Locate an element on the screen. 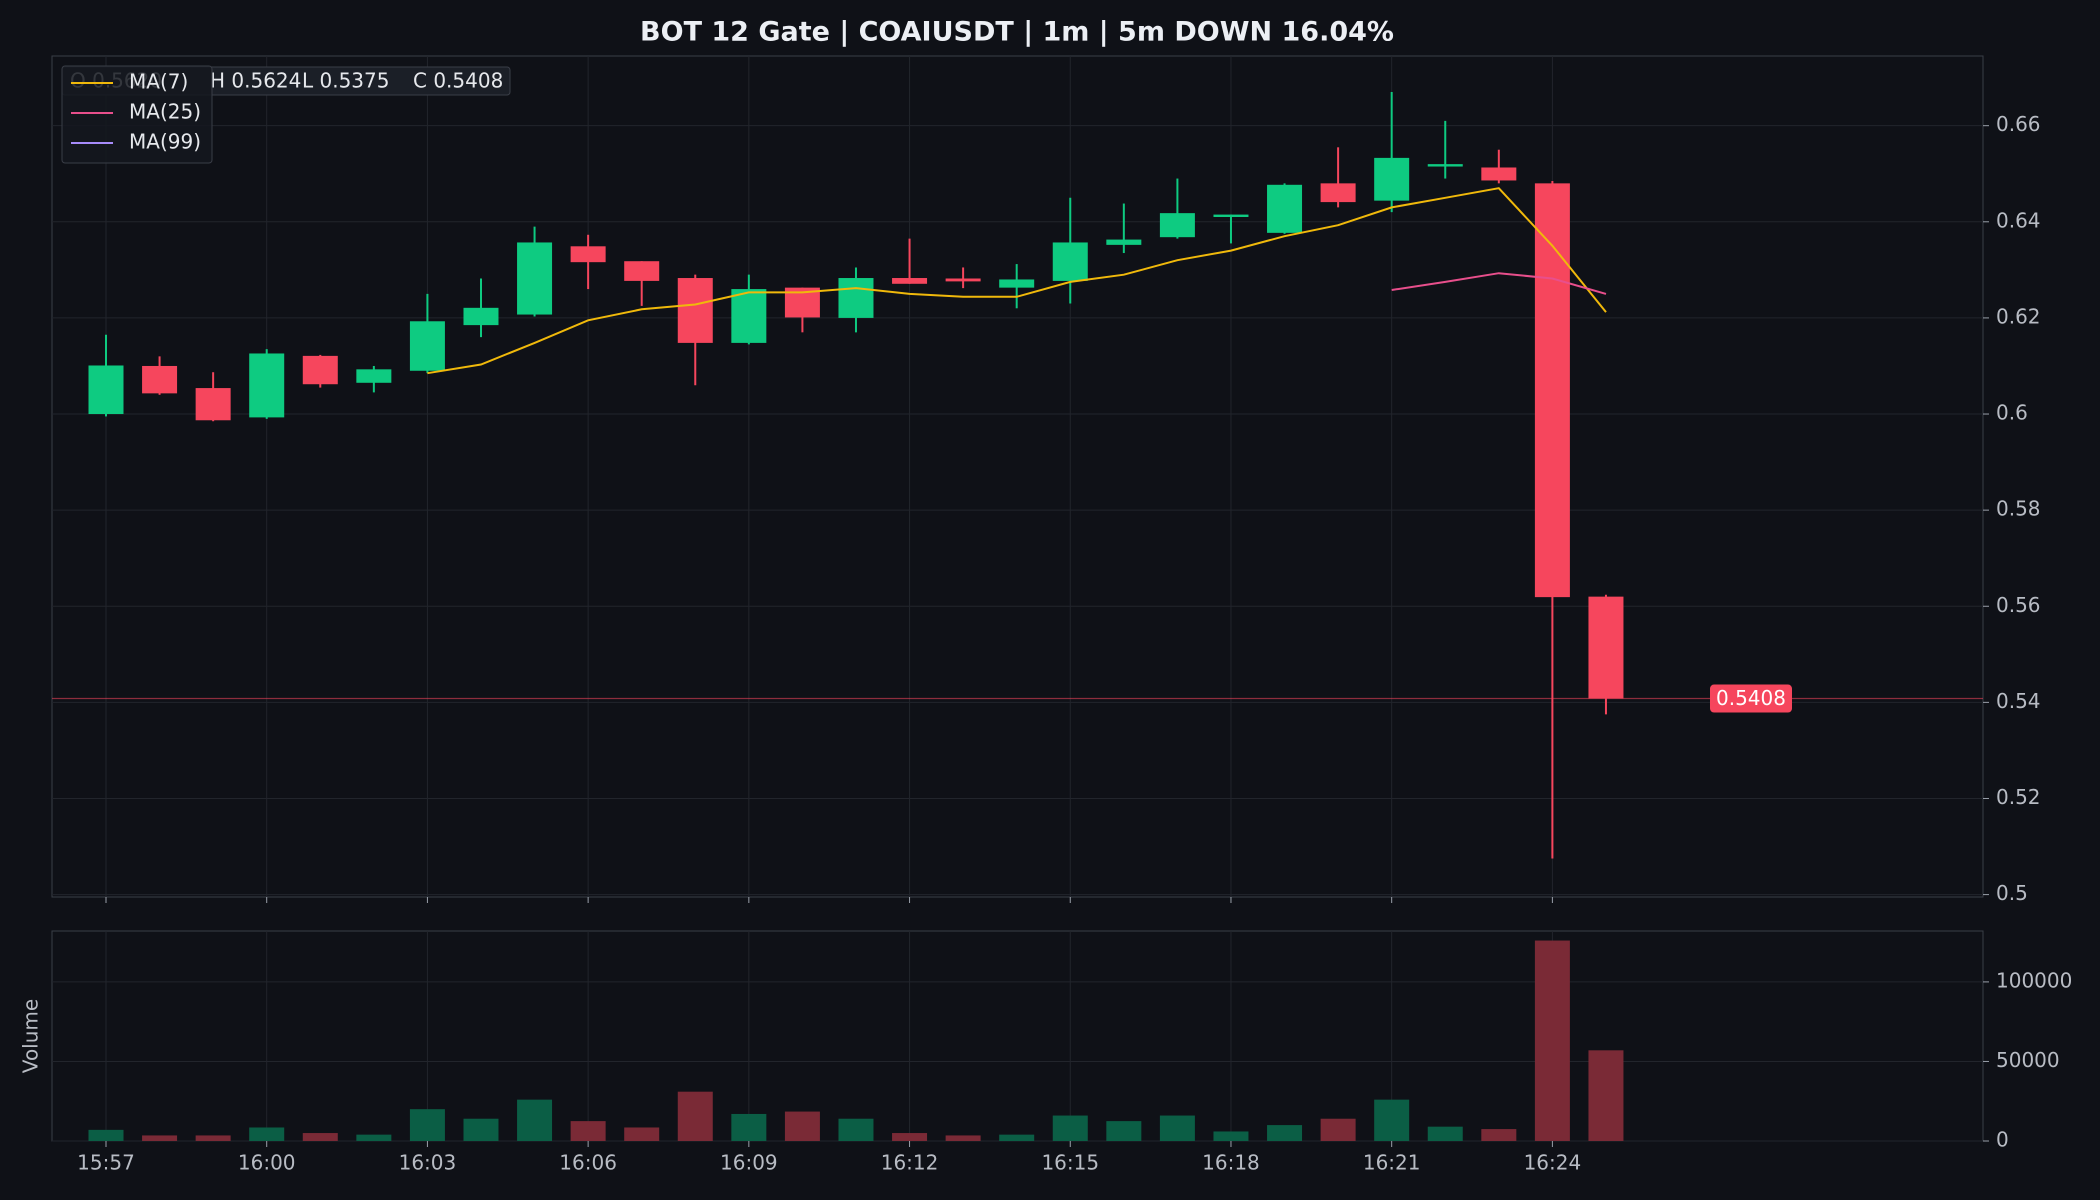 This screenshot has height=1200, width=2100. y-tick-label: 0.6 is located at coordinates (2012, 413).